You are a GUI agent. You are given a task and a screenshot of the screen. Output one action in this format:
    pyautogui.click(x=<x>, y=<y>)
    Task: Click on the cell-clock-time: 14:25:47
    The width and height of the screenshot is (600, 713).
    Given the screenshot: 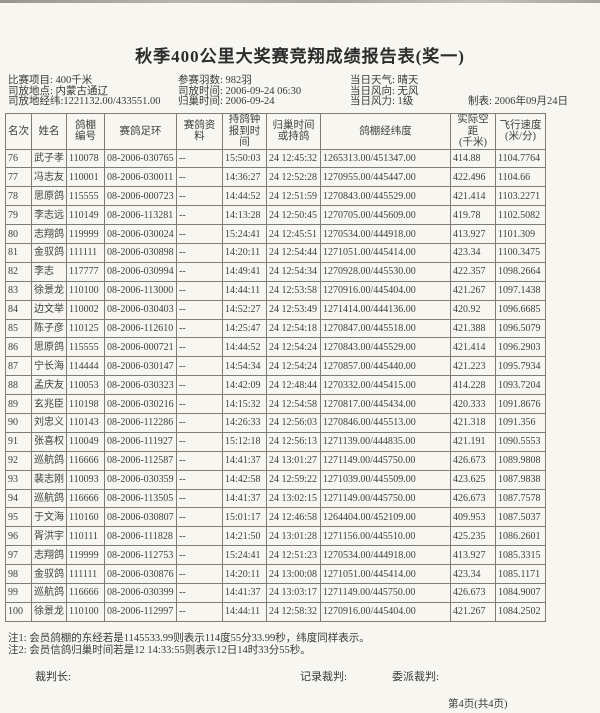 What is the action you would take?
    pyautogui.click(x=244, y=328)
    